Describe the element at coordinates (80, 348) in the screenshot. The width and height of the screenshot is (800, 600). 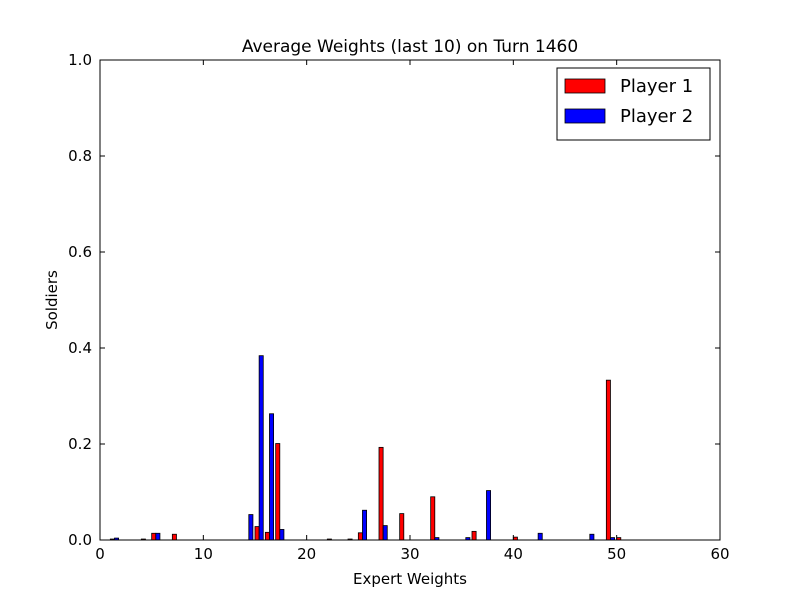
I see `y-tick-label: 0.4` at that location.